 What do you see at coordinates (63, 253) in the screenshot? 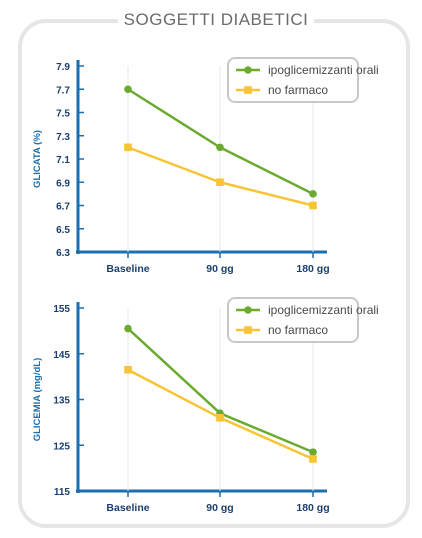
I see `y-tick-label: 6.3` at bounding box center [63, 253].